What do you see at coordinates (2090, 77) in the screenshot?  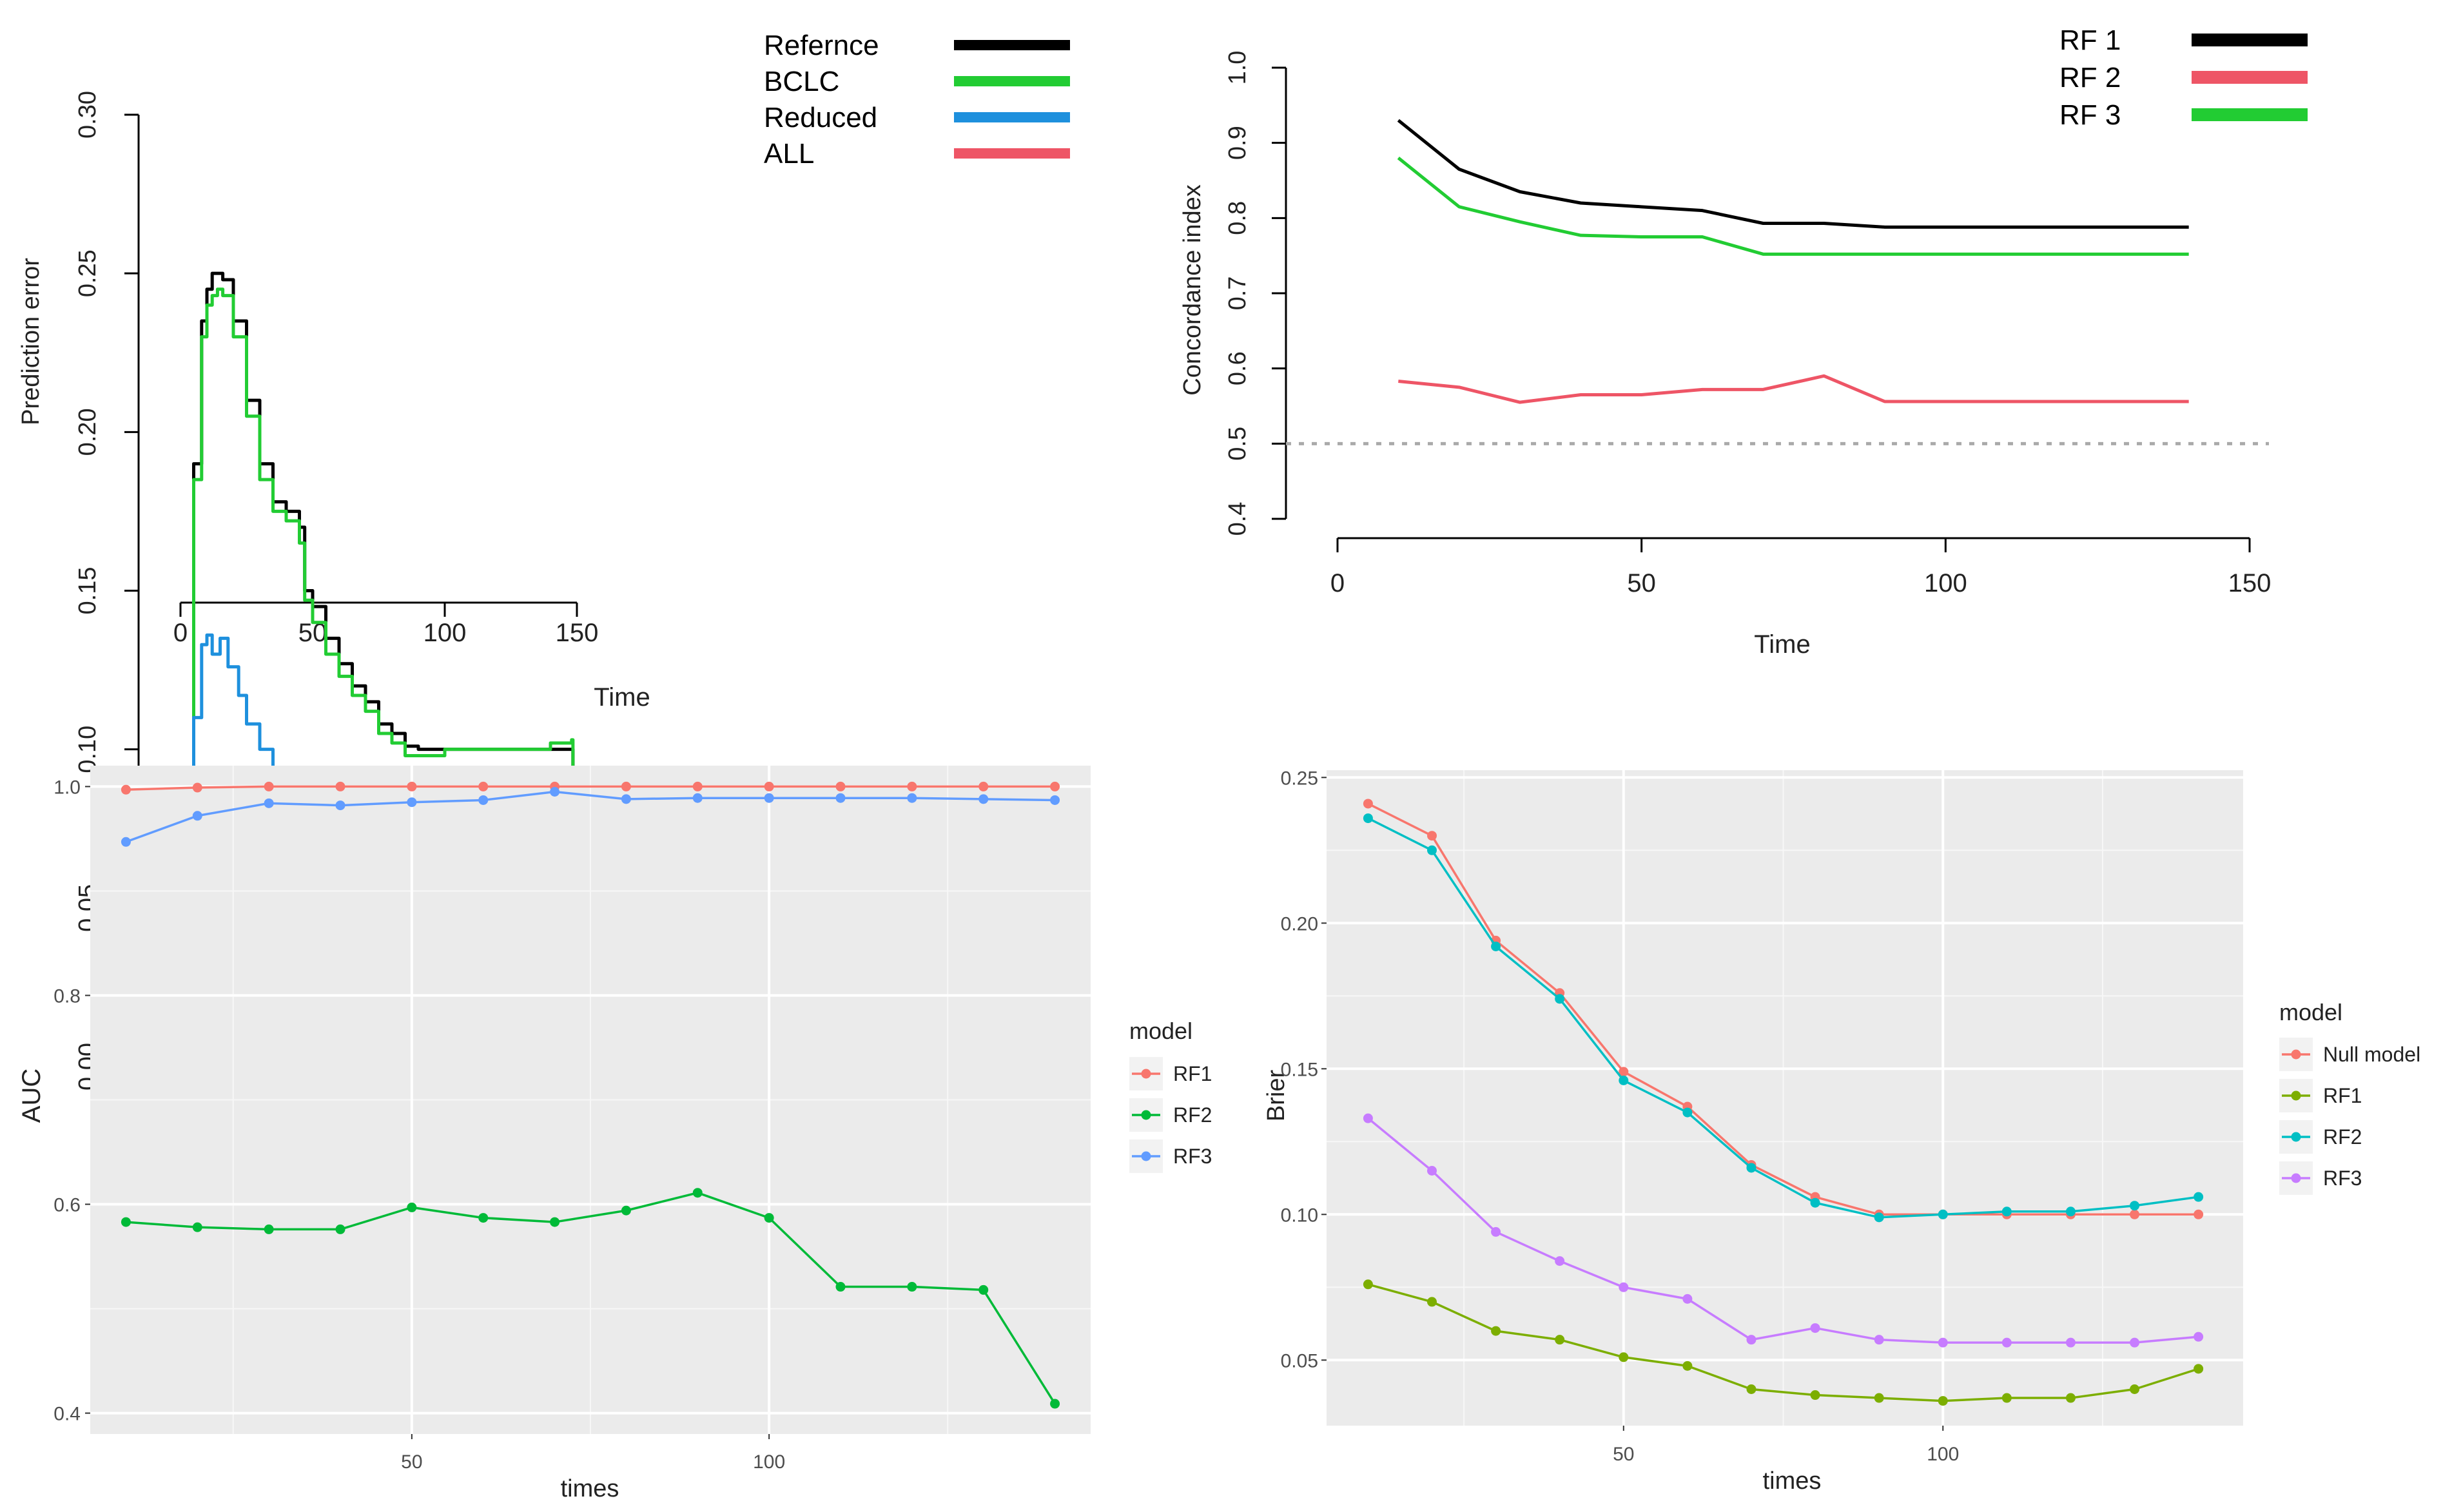 I see `legend-label: RF 2` at bounding box center [2090, 77].